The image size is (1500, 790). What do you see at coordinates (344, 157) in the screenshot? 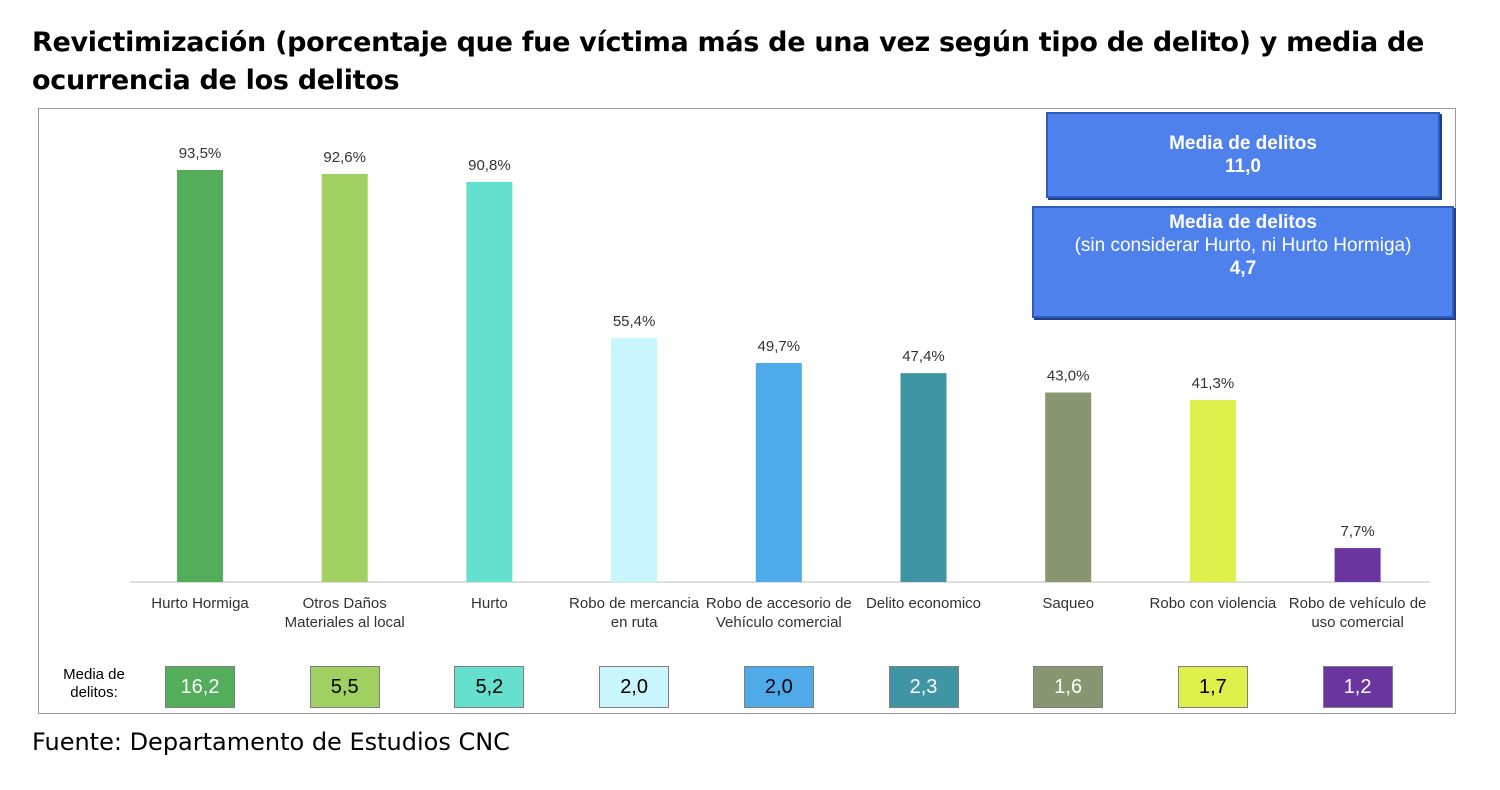
I see `data-label: 92,6%` at bounding box center [344, 157].